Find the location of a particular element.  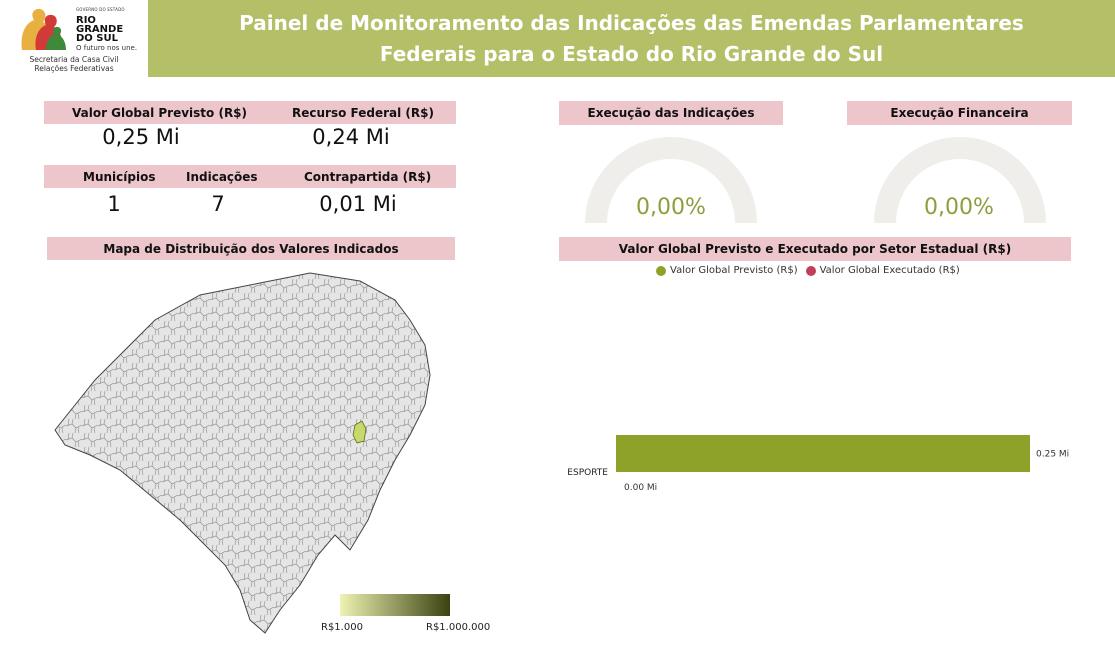

valor-global-label: Valor Global Previsto (R$) is located at coordinates (160, 112).